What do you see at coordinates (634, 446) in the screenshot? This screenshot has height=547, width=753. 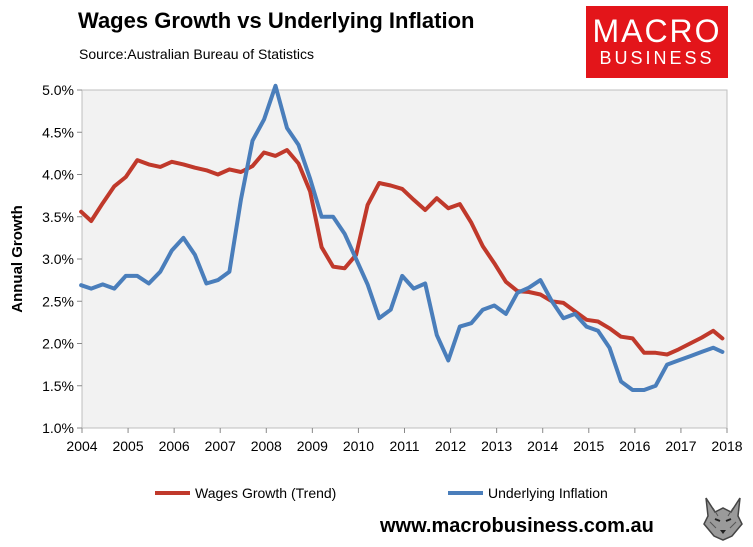 I see `x-tick-label: 2016` at bounding box center [634, 446].